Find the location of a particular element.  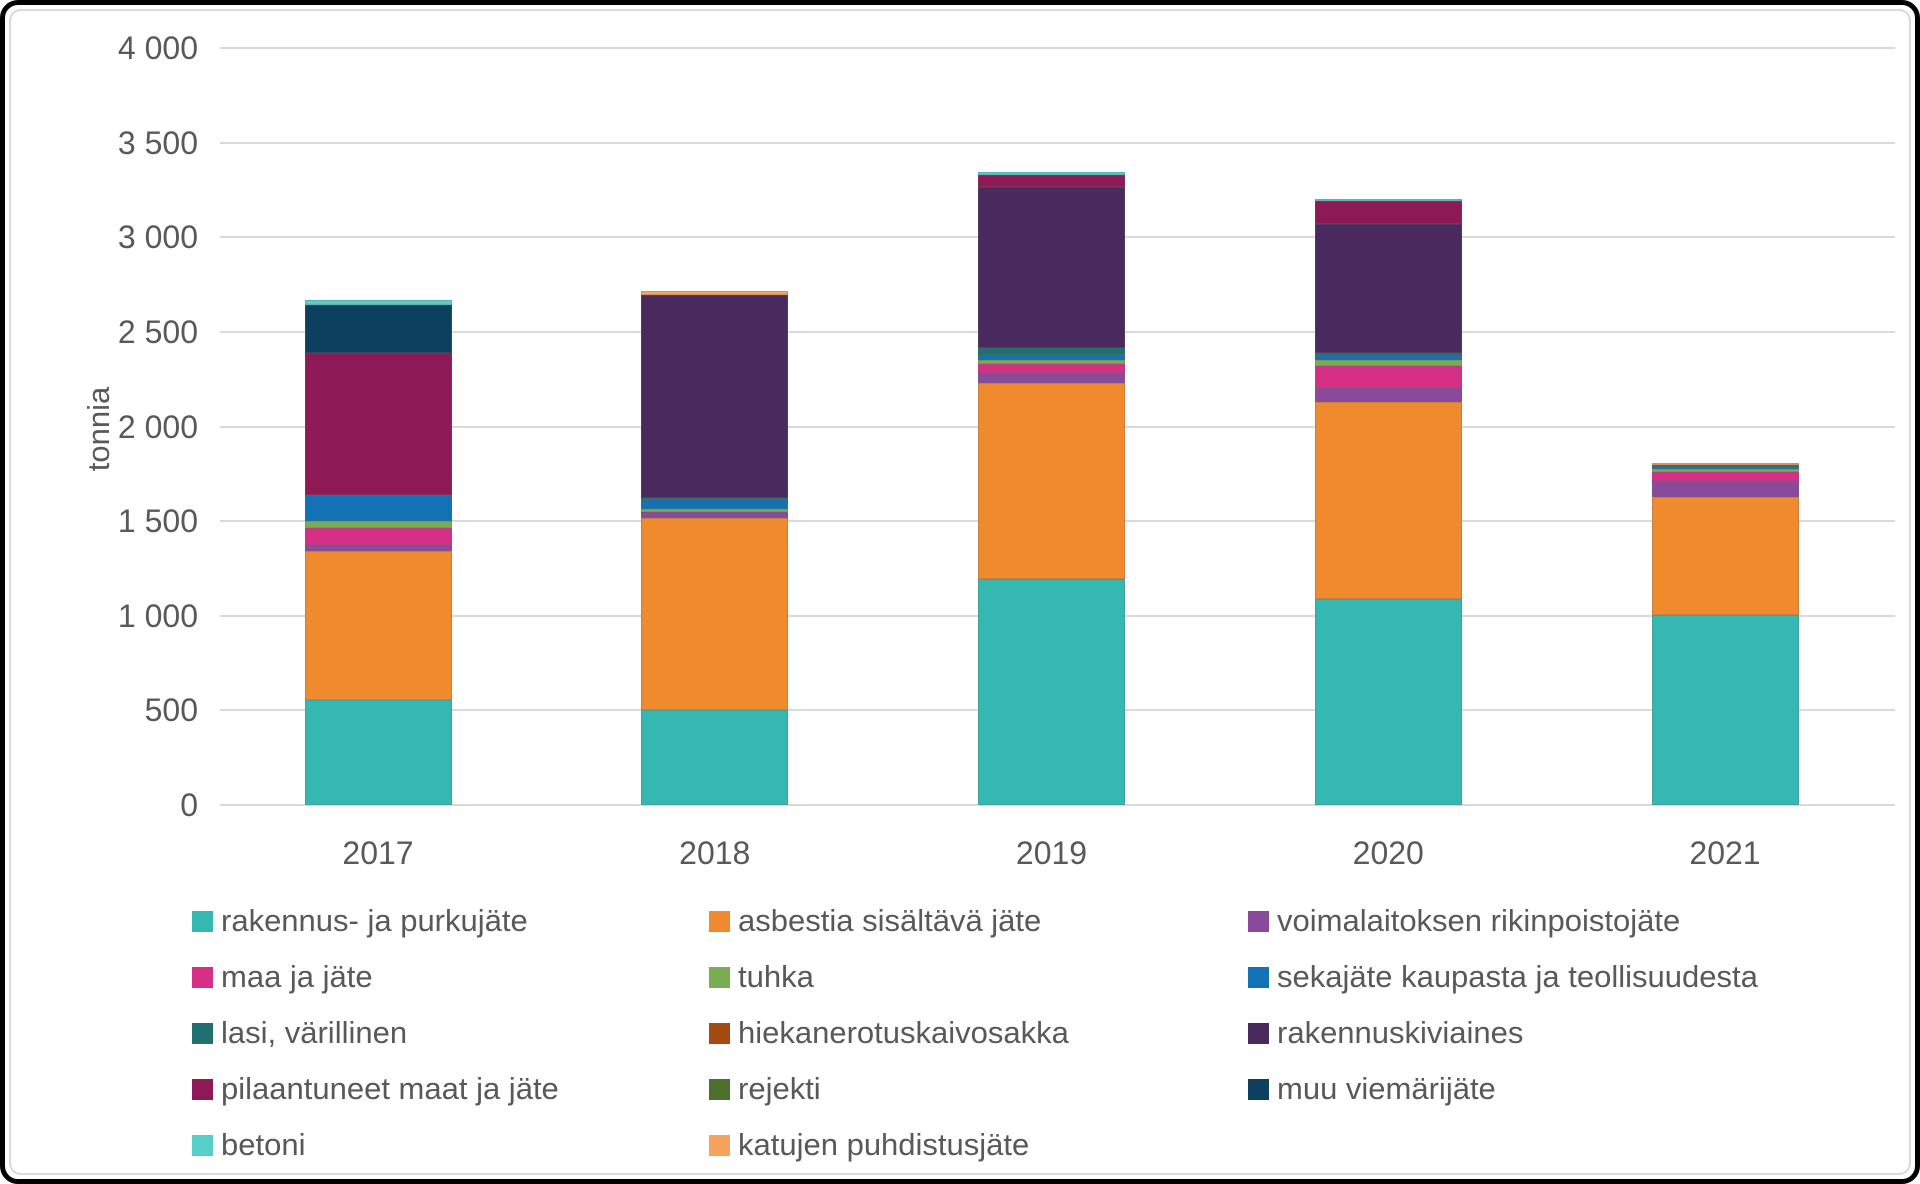

legend-label: maa ja jäte is located at coordinates (297, 976).